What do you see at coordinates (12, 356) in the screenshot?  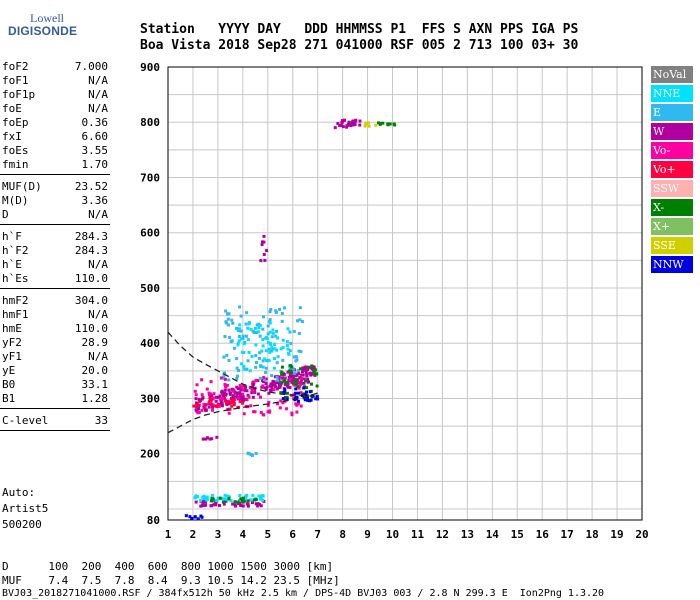 I see `param-name: yF1` at bounding box center [12, 356].